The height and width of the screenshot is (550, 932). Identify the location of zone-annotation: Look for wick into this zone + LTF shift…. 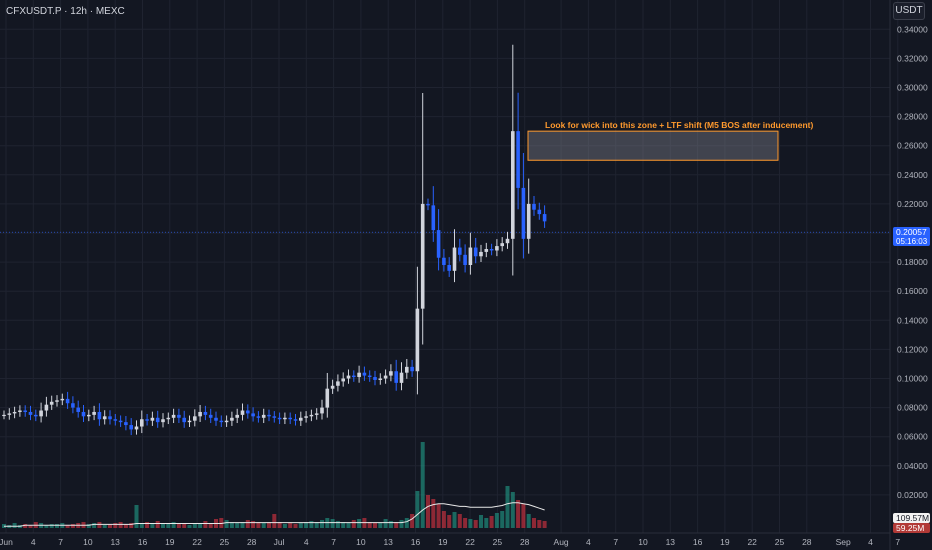
(679, 125).